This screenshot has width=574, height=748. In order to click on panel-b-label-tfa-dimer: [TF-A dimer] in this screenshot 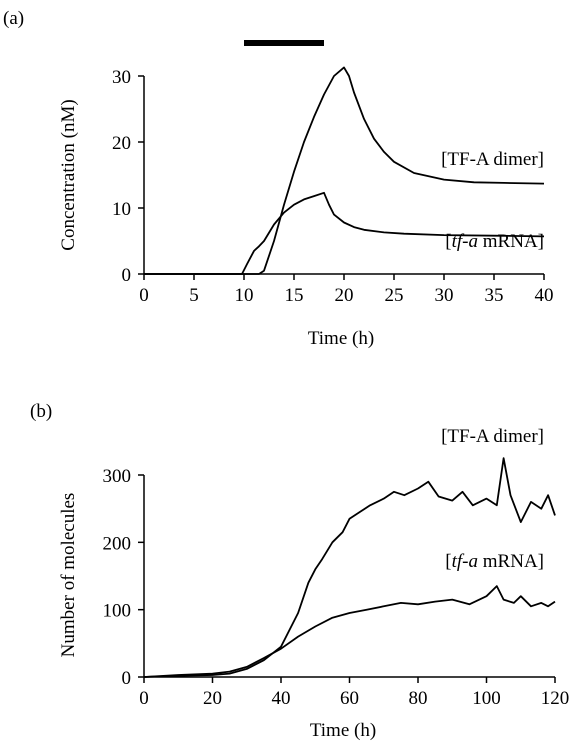, I will do `click(492, 436)`.